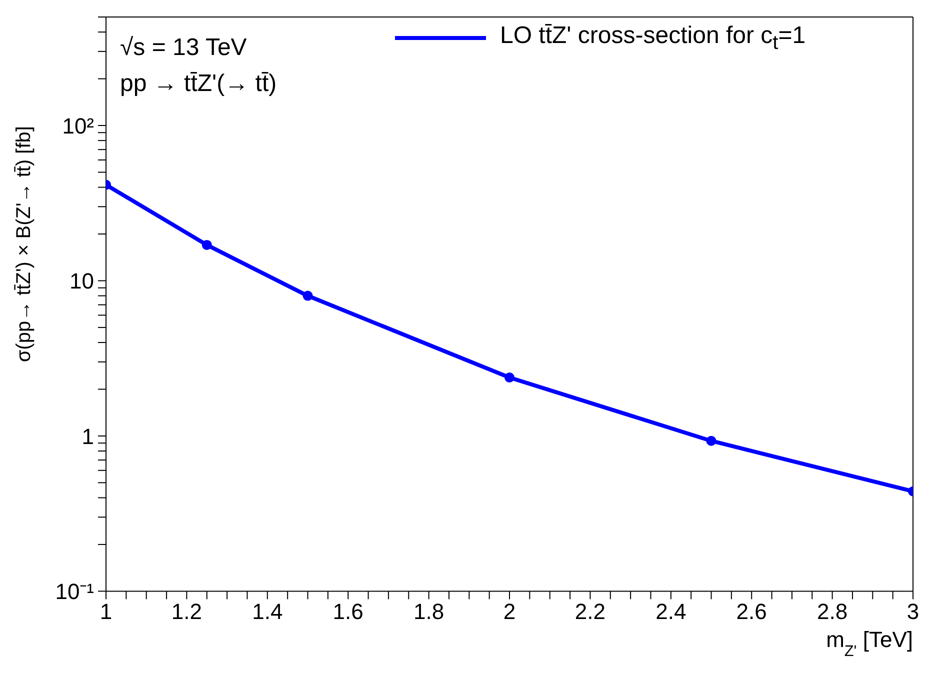 This screenshot has width=934, height=700. Describe the element at coordinates (78, 125) in the screenshot. I see `y-tick-label: 10²` at that location.